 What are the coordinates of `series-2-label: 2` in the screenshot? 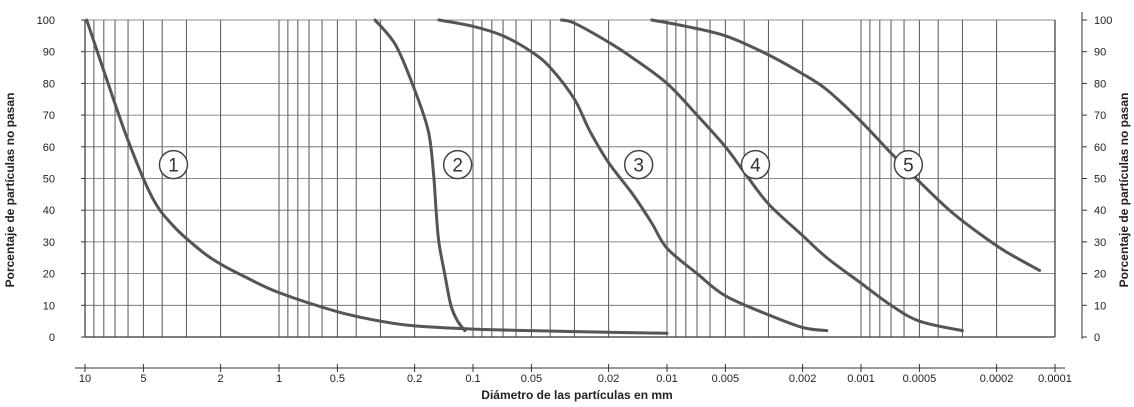 It's located at (457, 166).